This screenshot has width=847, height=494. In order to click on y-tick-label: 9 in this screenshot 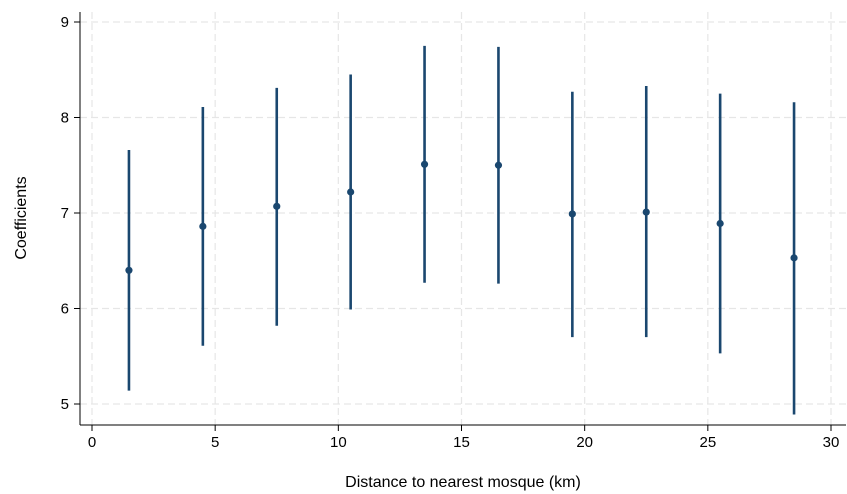, I will do `click(65, 22)`.